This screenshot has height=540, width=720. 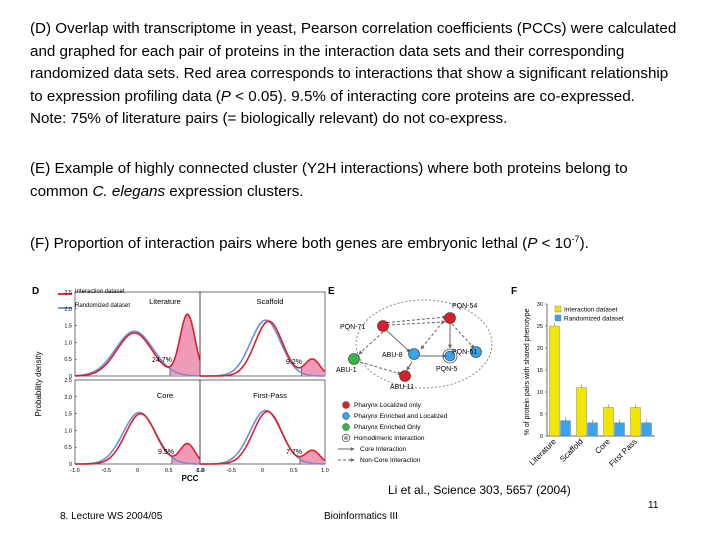 What do you see at coordinates (540, 393) in the screenshot?
I see `y-tick-label: 10` at bounding box center [540, 393].